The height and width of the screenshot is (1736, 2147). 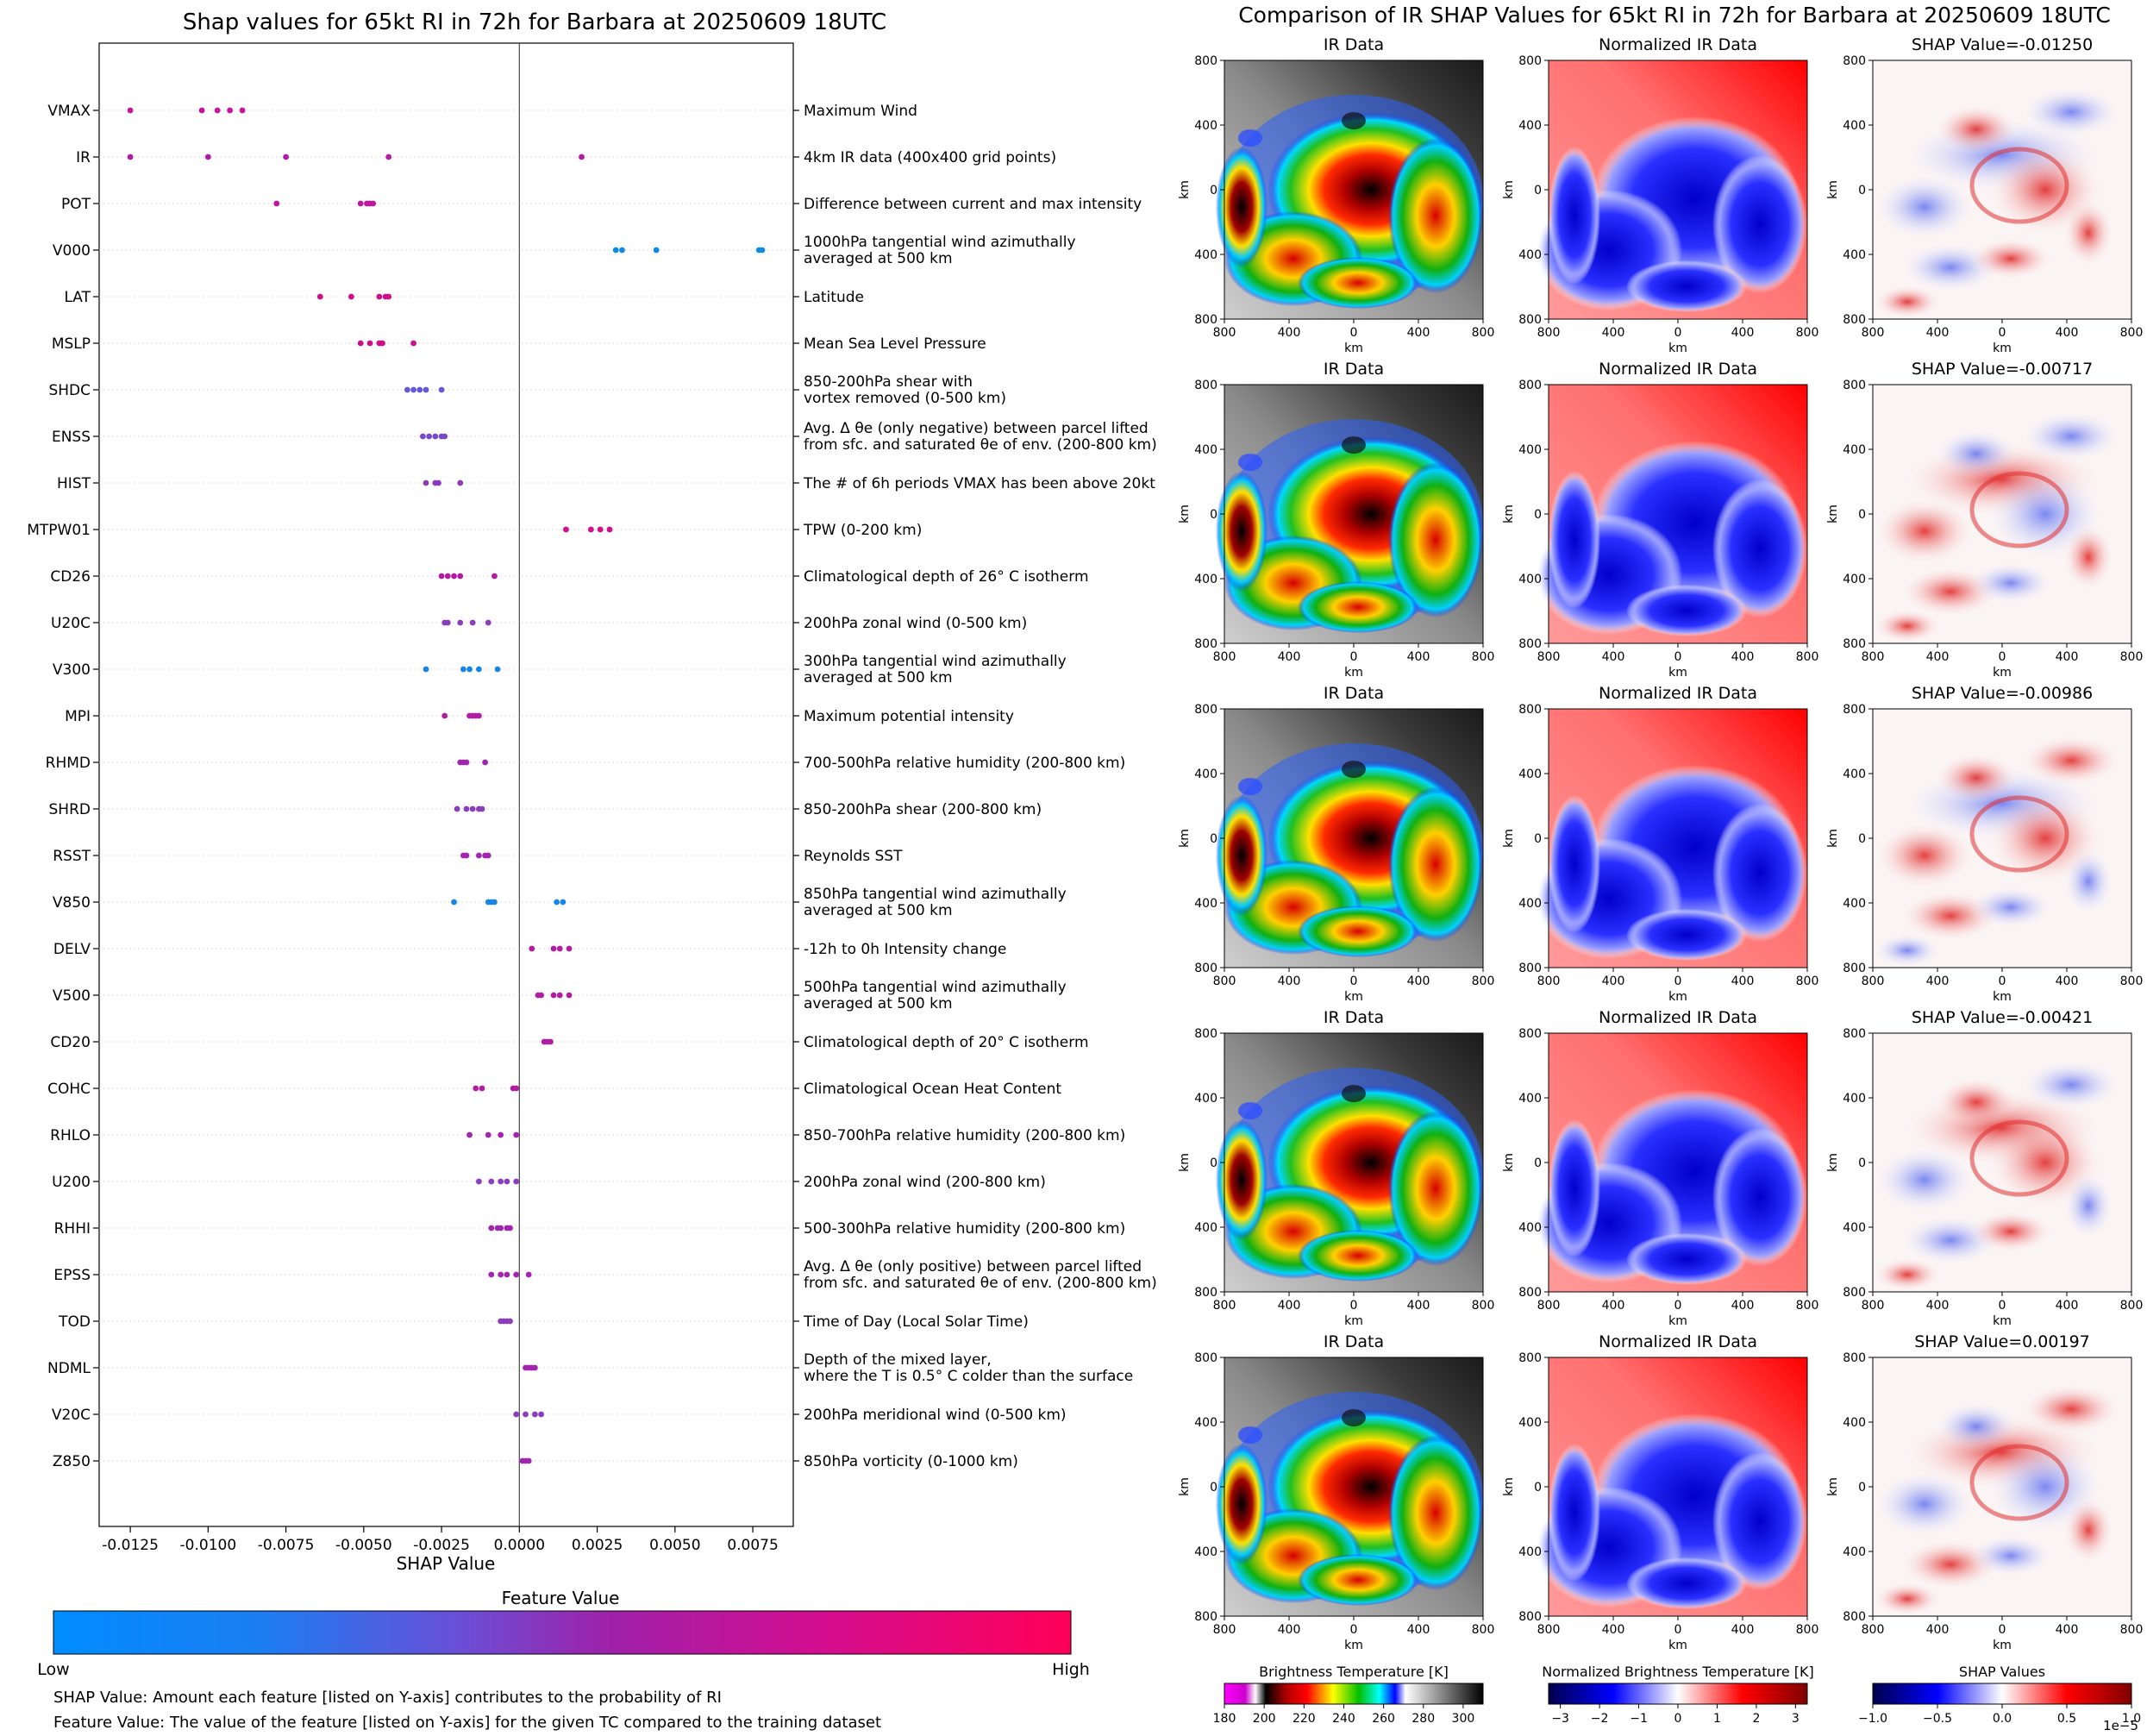 What do you see at coordinates (1678, 1719) in the screenshot?
I see `colorbar-tick-label: 0` at bounding box center [1678, 1719].